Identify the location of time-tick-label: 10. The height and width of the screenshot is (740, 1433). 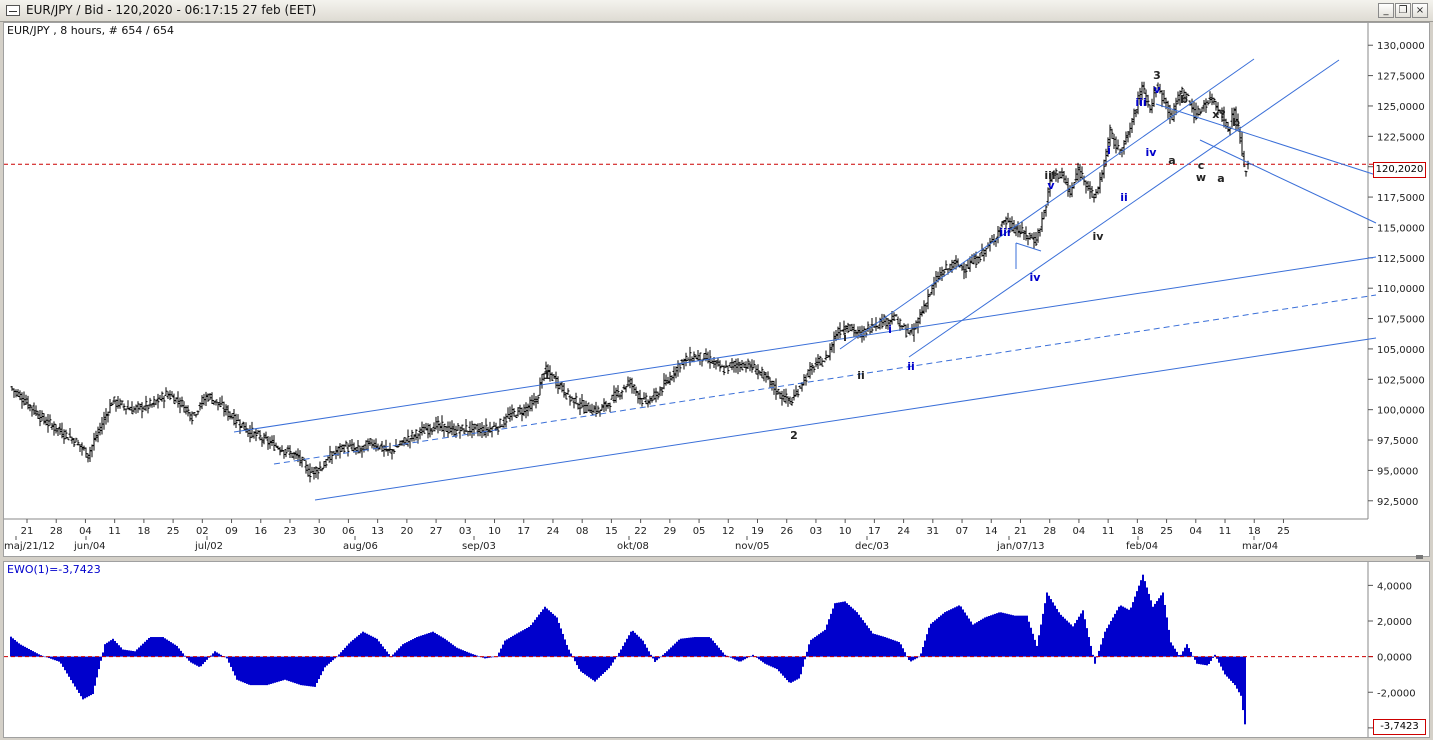
(494, 531).